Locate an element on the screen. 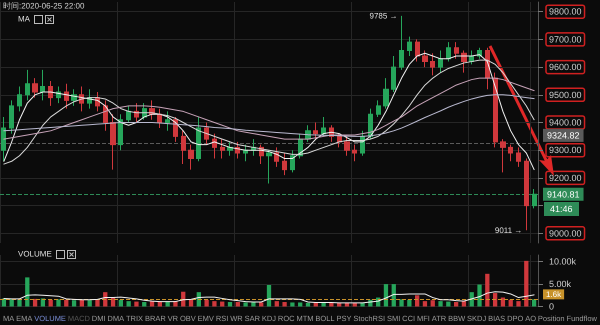  annotation: VOLUME is located at coordinates (35, 254).